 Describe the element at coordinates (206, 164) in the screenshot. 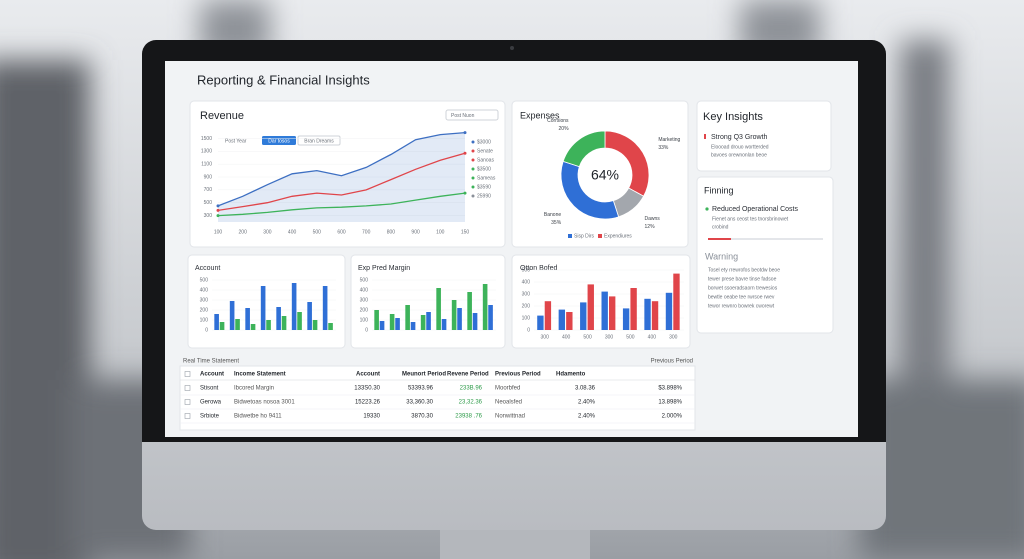

I see `y-tick-label: 1100` at that location.